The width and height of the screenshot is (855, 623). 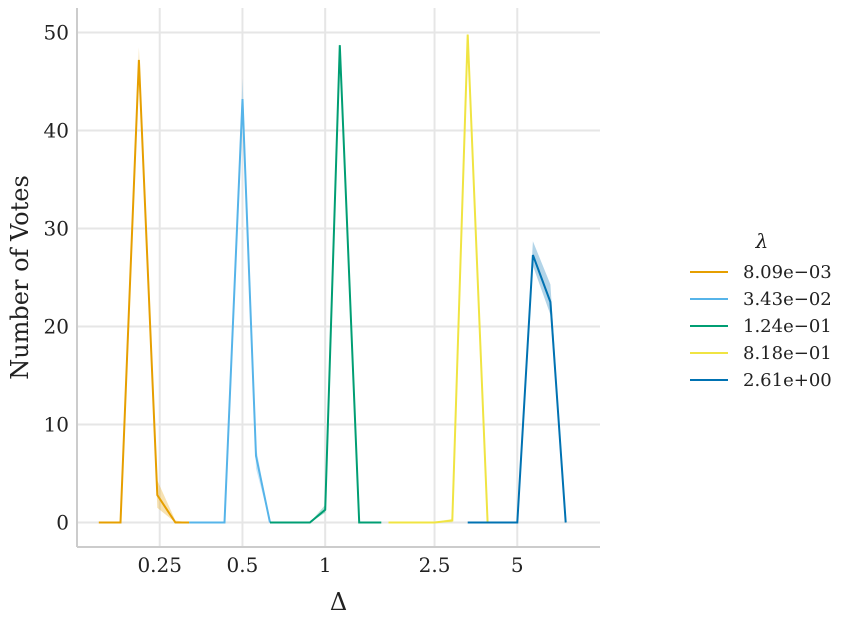 What do you see at coordinates (159, 565) in the screenshot?
I see `x-tick-label: 0.25` at bounding box center [159, 565].